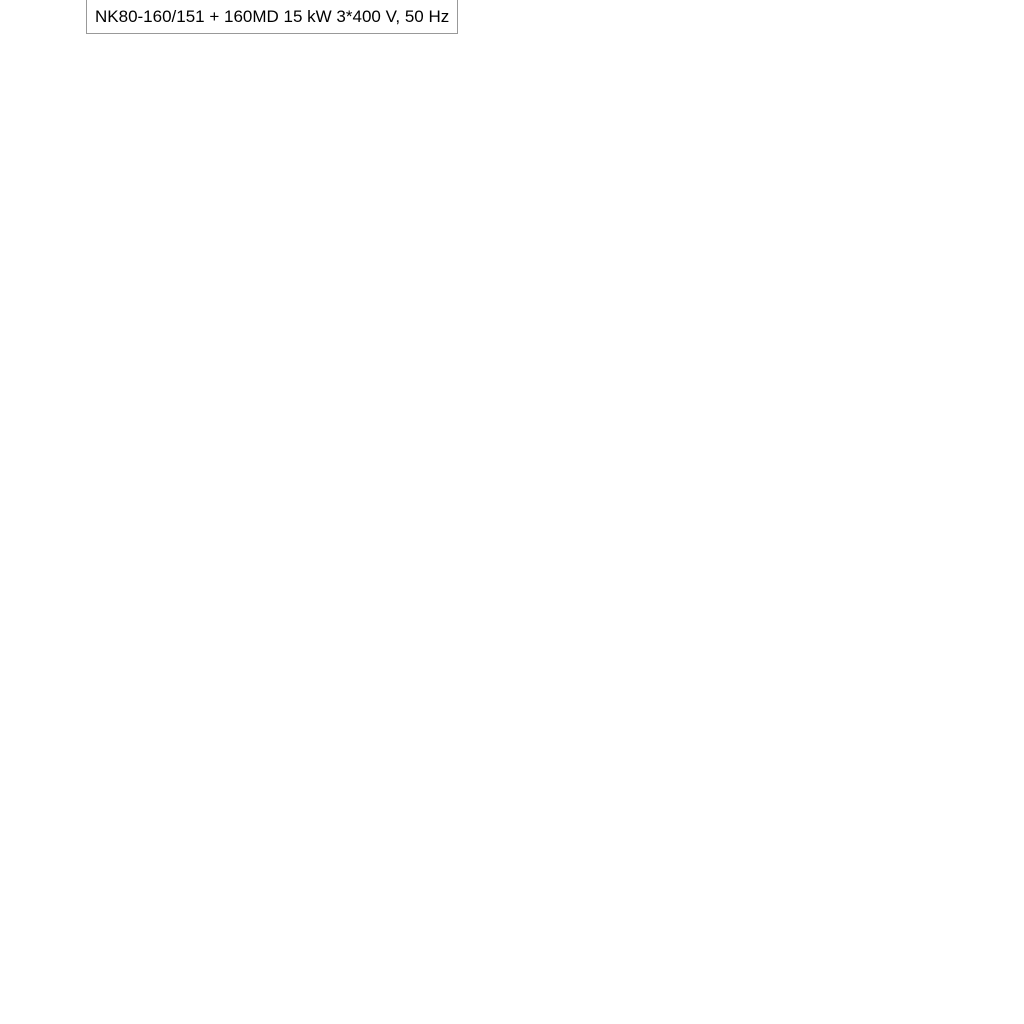  What do you see at coordinates (53, 915) in the screenshot?
I see `y-tick-label-left: 2200` at bounding box center [53, 915].